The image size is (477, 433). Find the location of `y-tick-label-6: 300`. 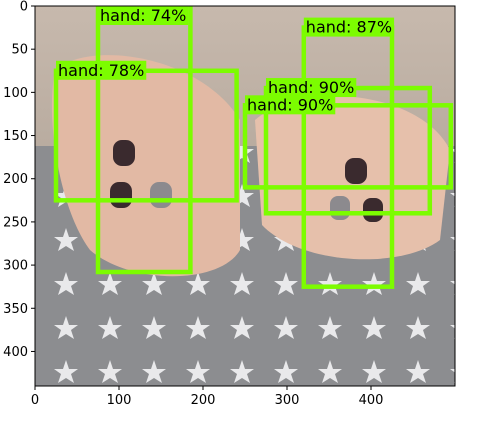

y-tick-label-6: 300 is located at coordinates (15, 266).